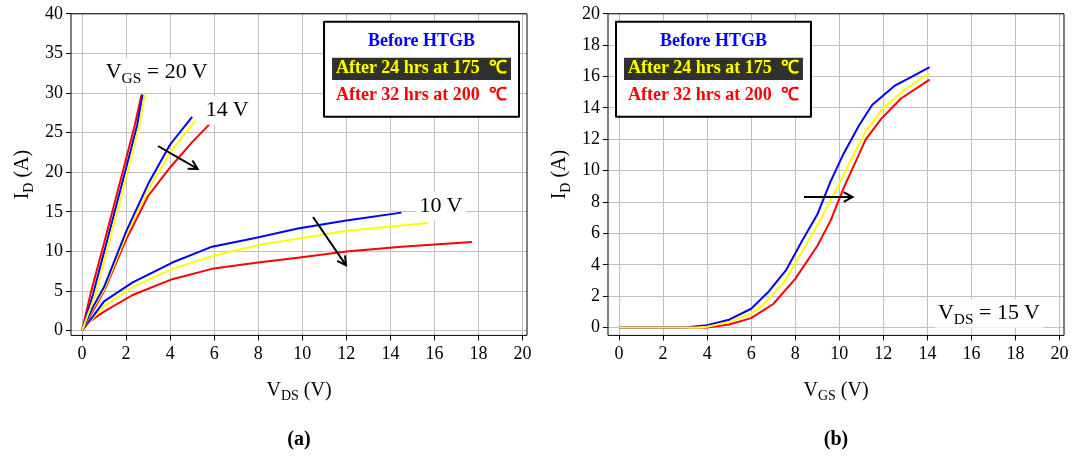 This screenshot has height=463, width=1074. I want to click on y-tick-label: 5, so click(58, 289).